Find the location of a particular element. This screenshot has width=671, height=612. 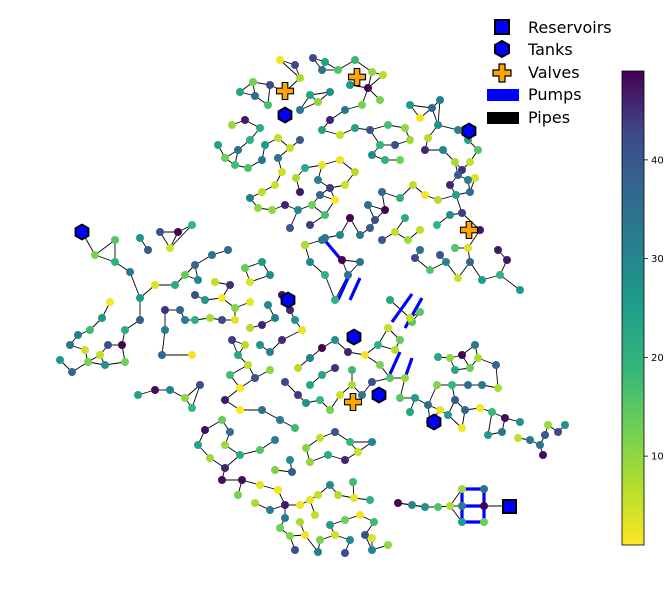

hexagon-marker-icon is located at coordinates (502, 49).